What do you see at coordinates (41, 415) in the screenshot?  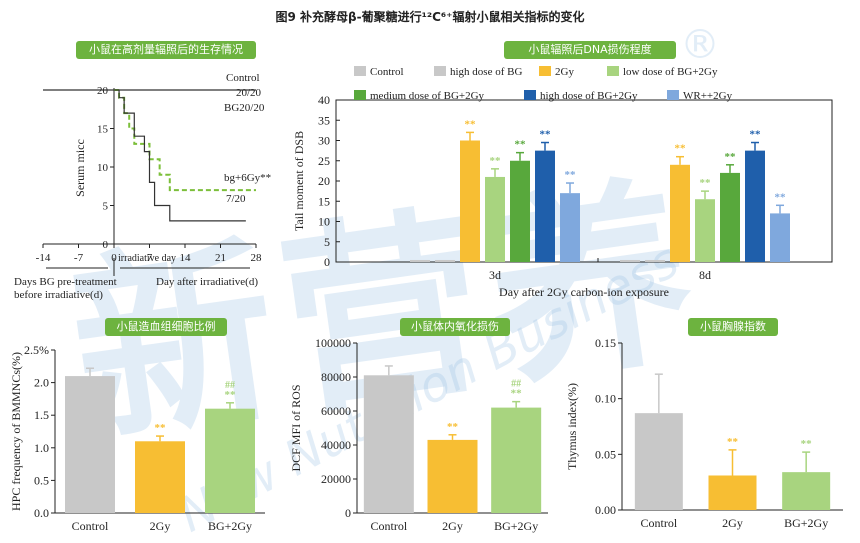 I see `hpc-y-tick-label: 1.5` at bounding box center [41, 415].